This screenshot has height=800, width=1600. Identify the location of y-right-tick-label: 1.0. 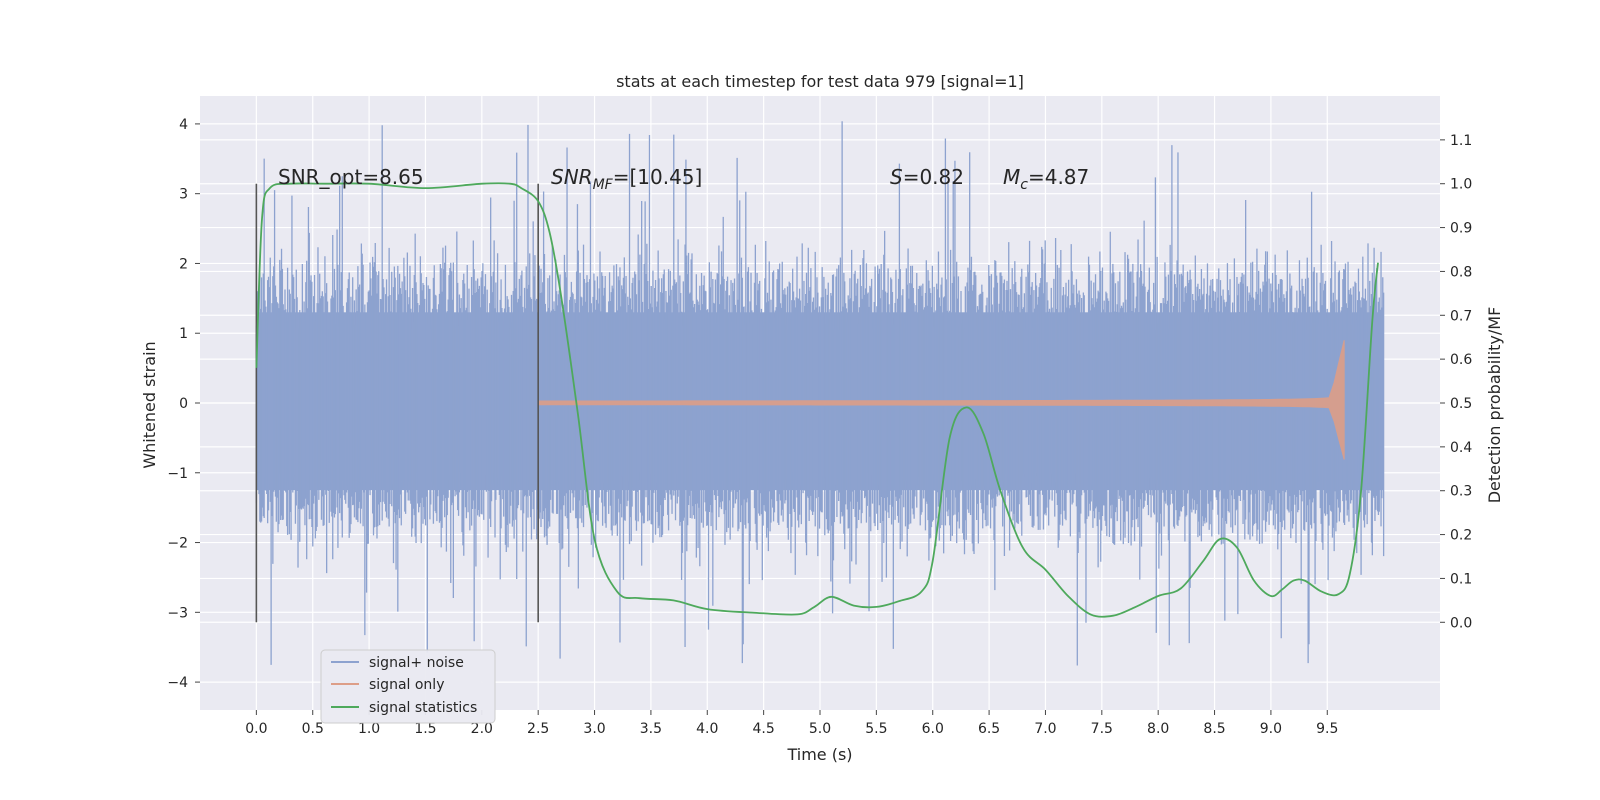
(1461, 185).